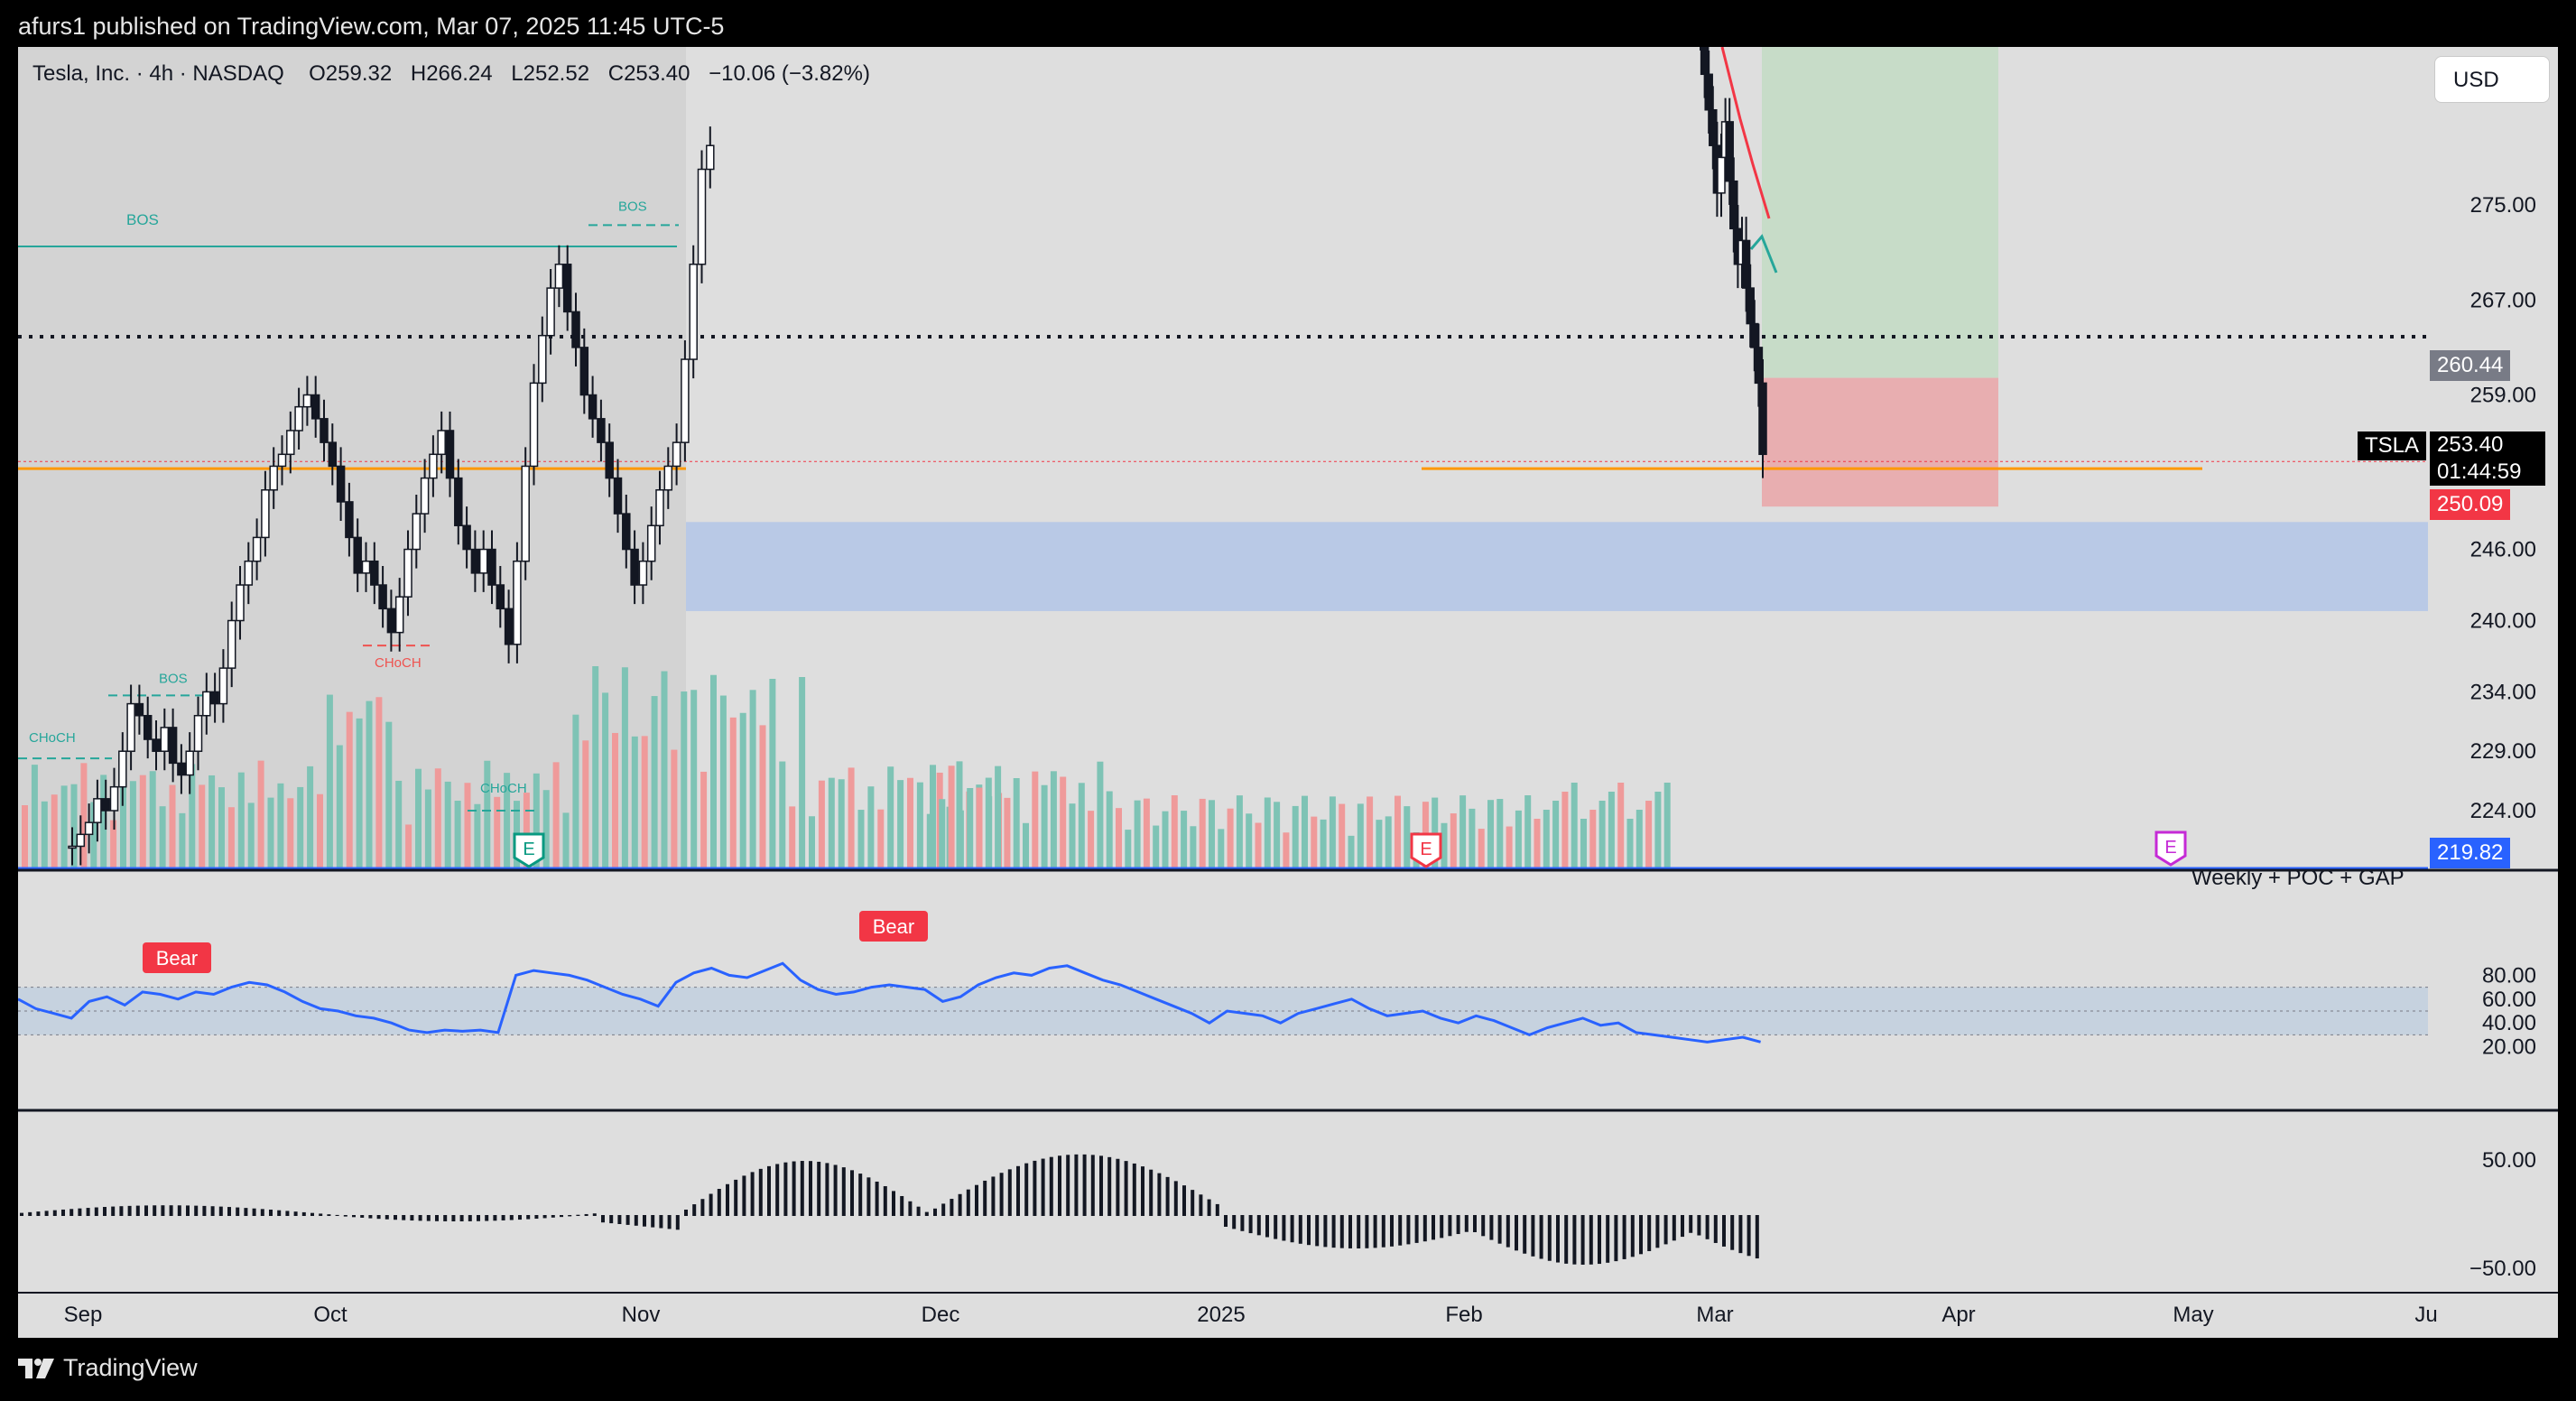 The height and width of the screenshot is (1401, 2576). I want to click on low-label: L, so click(517, 74).